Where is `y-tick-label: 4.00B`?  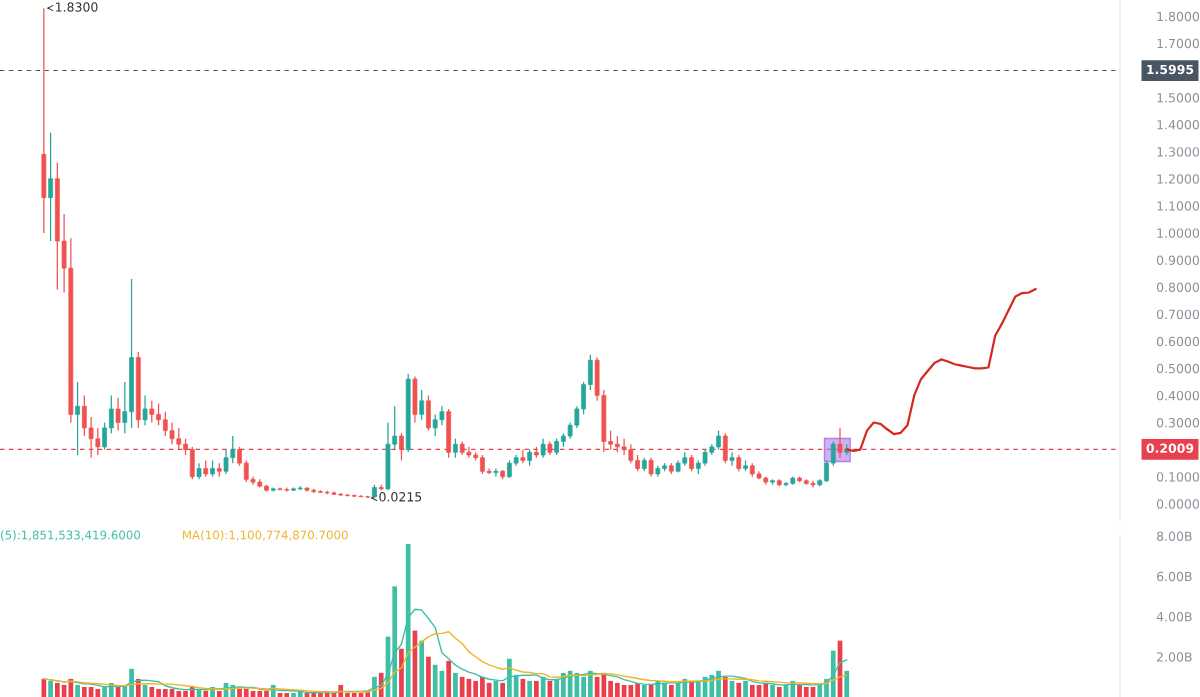
y-tick-label: 4.00B is located at coordinates (1174, 616).